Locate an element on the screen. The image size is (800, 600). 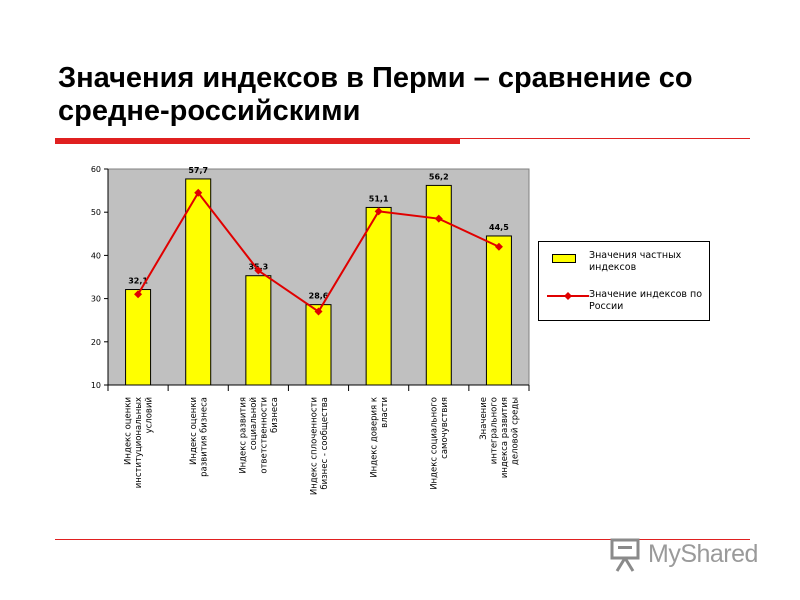
legend-item-line: Значение индексов по России is located at coordinates (624, 302).